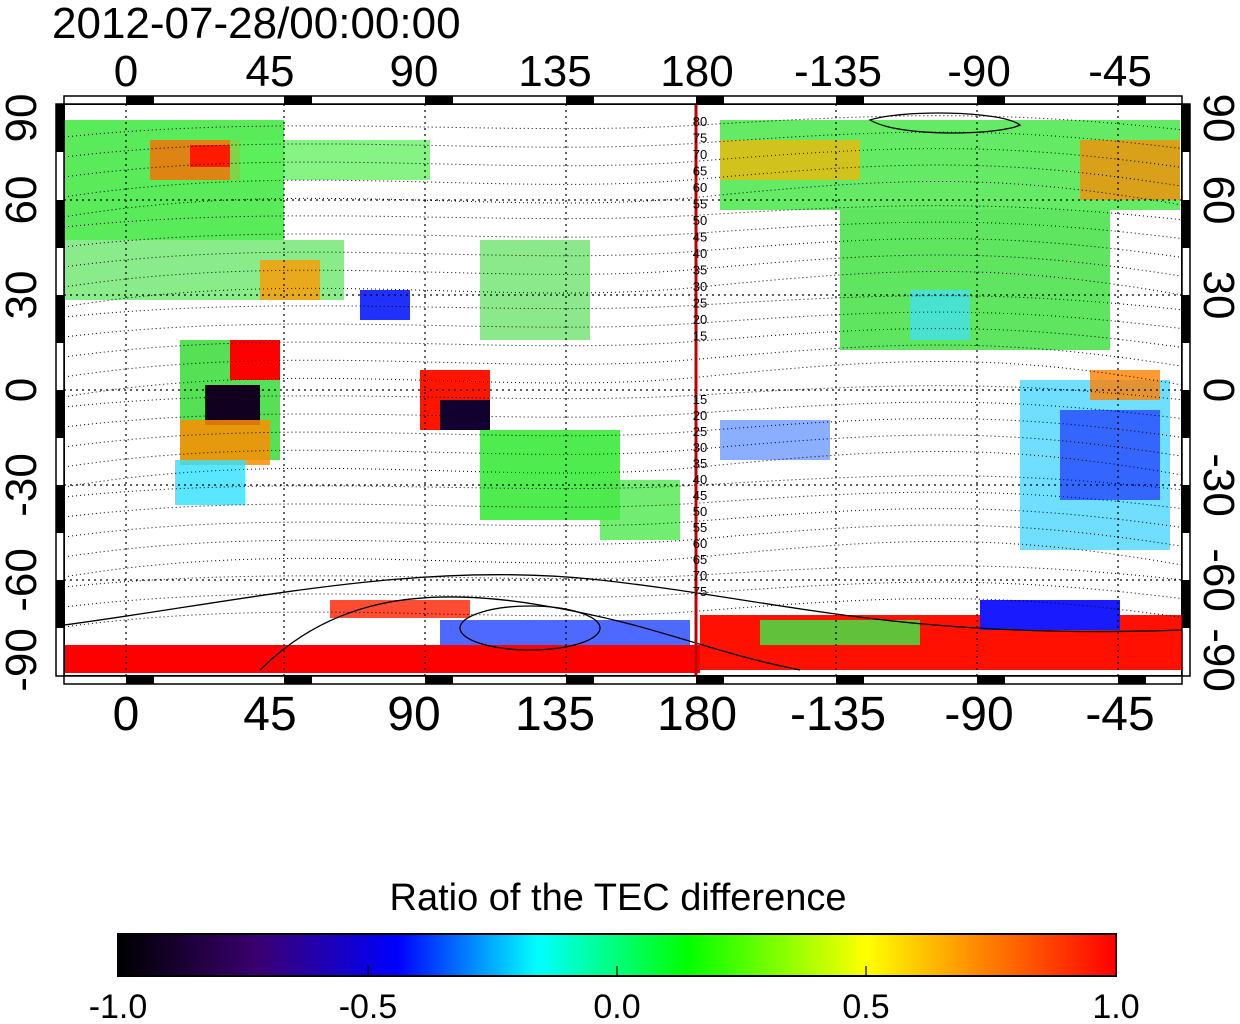 The height and width of the screenshot is (1024, 1240). Describe the element at coordinates (60, 390) in the screenshot. I see `left-axis` at that location.